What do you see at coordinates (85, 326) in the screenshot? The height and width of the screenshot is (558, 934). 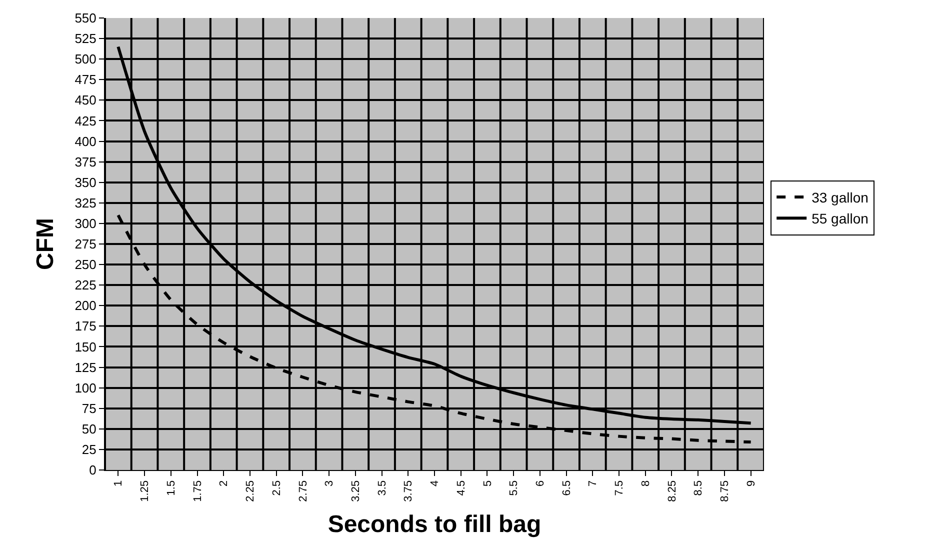 I see `y-tick-label: 175` at bounding box center [85, 326].